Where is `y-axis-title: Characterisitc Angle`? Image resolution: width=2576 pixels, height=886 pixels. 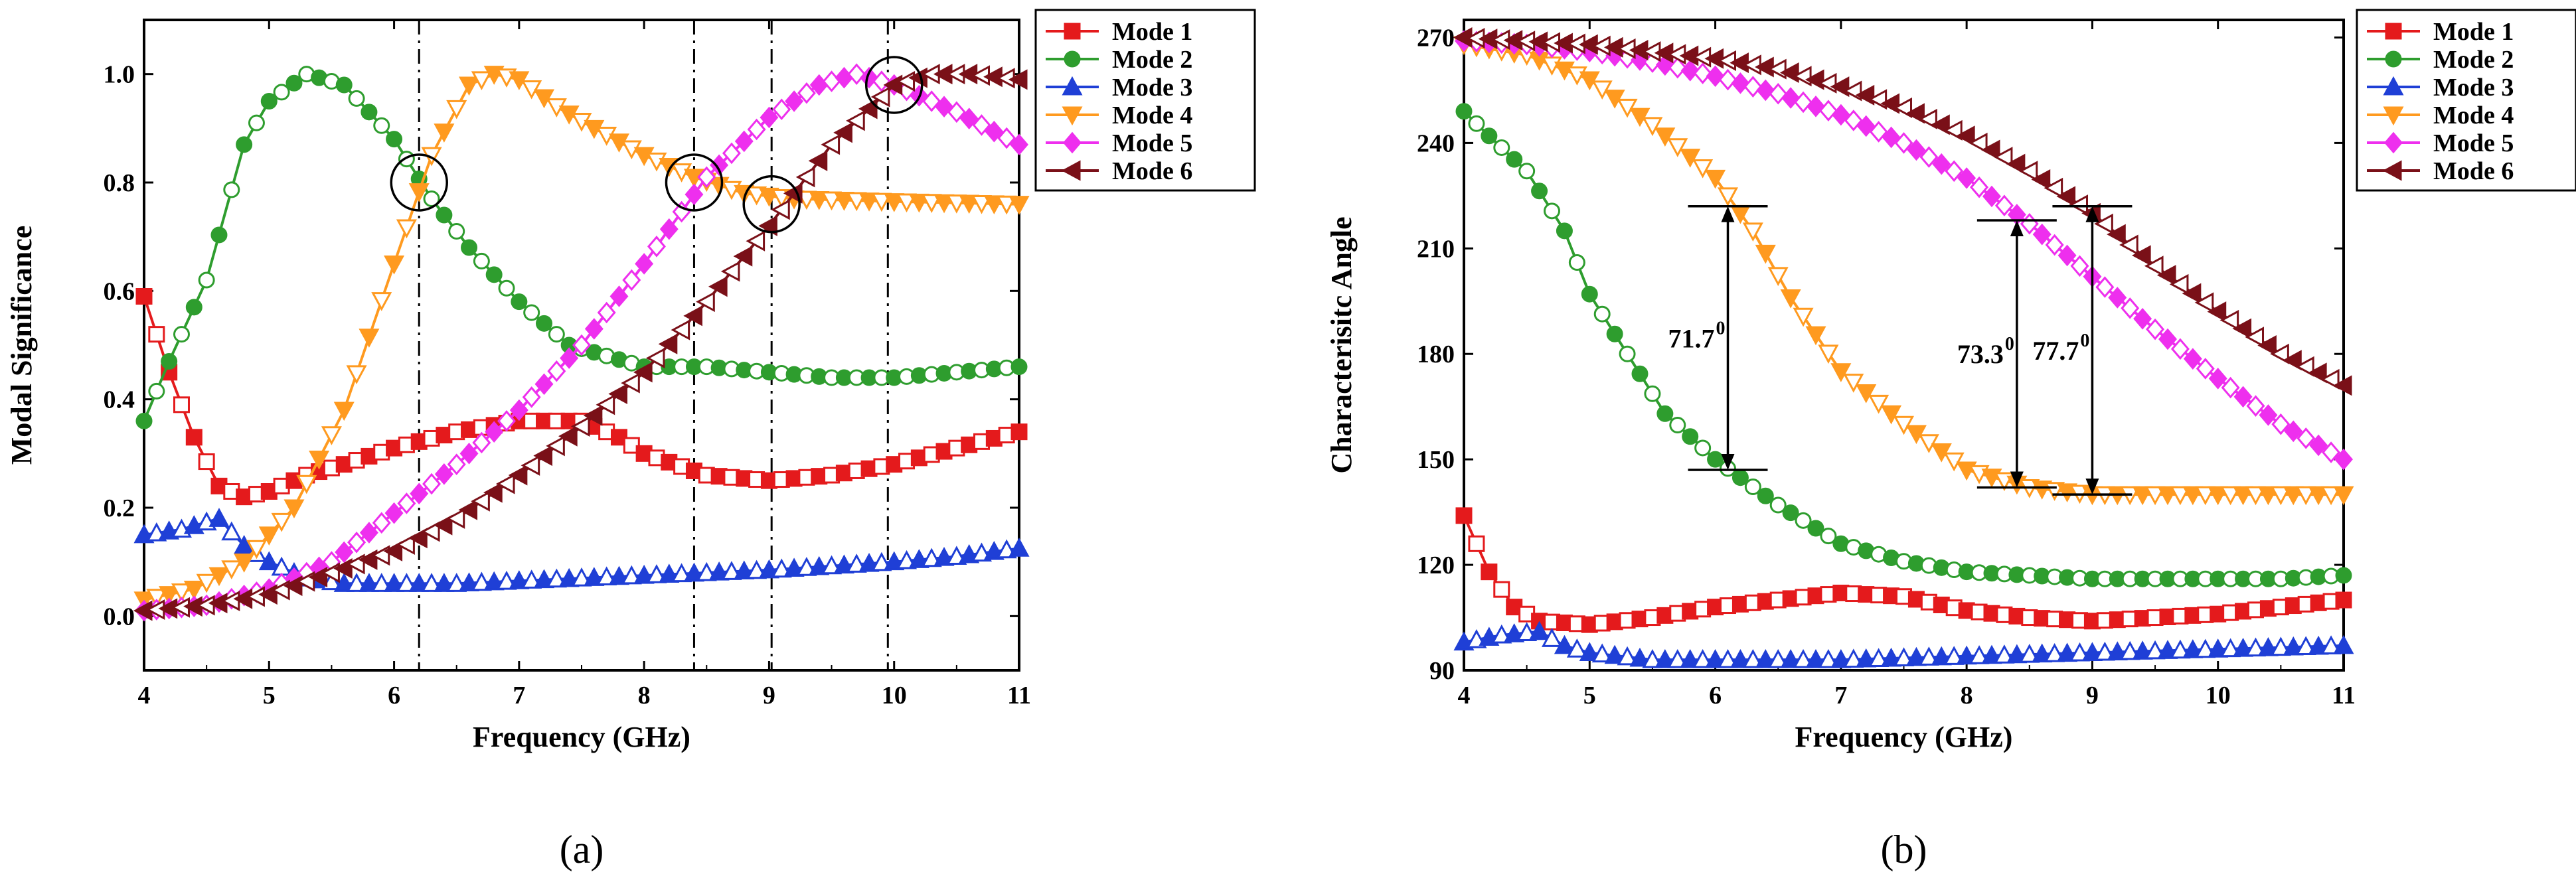 y-axis-title: Characterisitc Angle is located at coordinates (1341, 344).